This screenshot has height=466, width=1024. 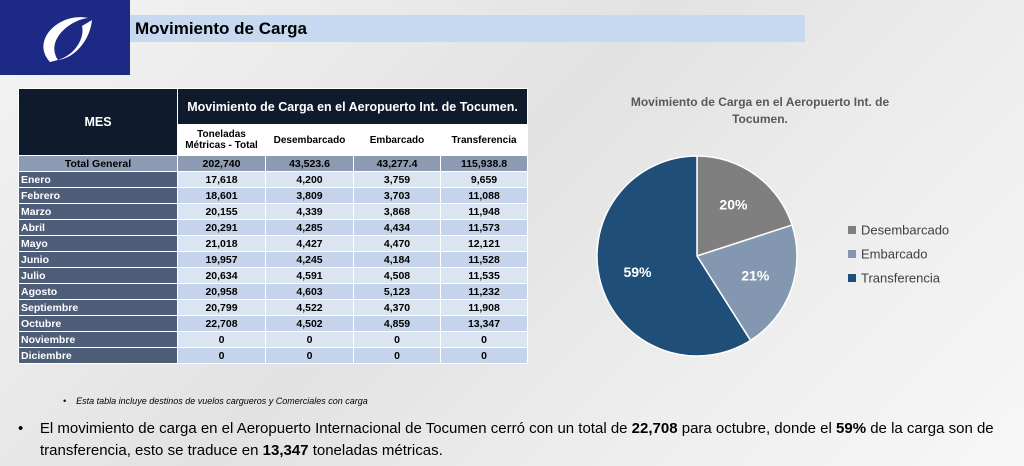 What do you see at coordinates (98, 163) in the screenshot?
I see `row-label: Total General` at bounding box center [98, 163].